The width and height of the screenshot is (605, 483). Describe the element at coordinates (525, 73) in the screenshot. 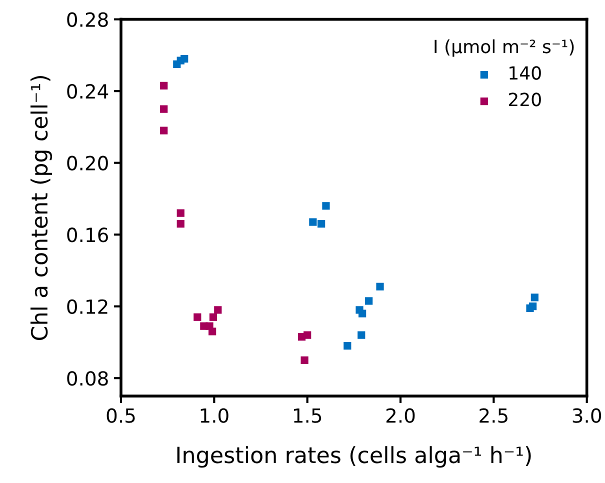

I see `legend-label: 140` at that location.